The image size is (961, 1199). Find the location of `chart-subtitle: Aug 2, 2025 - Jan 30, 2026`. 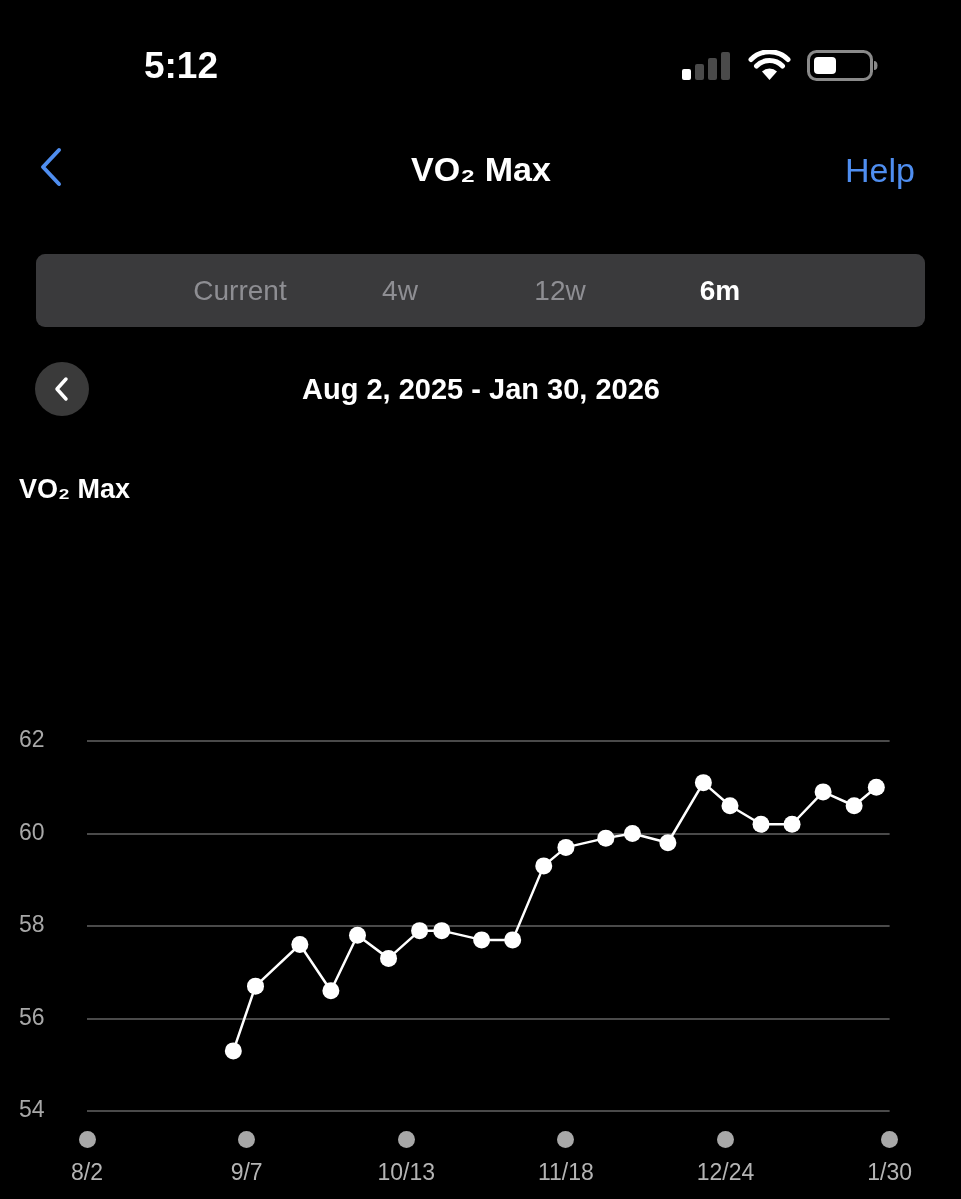

chart-subtitle: Aug 2, 2025 - Jan 30, 2026 is located at coordinates (481, 390).